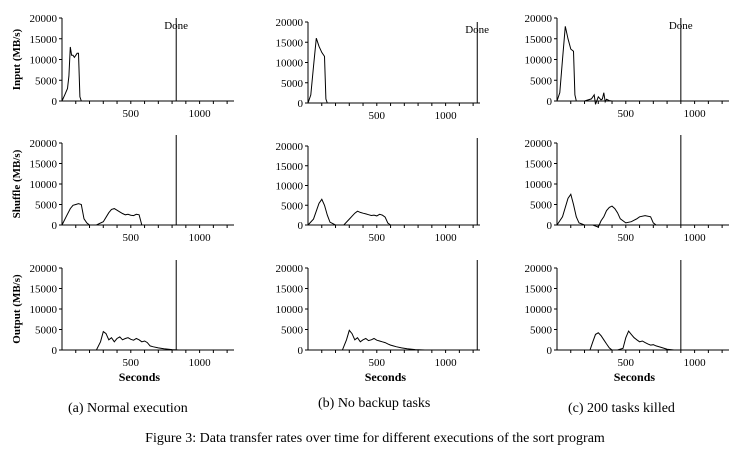  What do you see at coordinates (55, 226) in the screenshot?
I see `a-shuffle-ytick-label: 0` at bounding box center [55, 226].